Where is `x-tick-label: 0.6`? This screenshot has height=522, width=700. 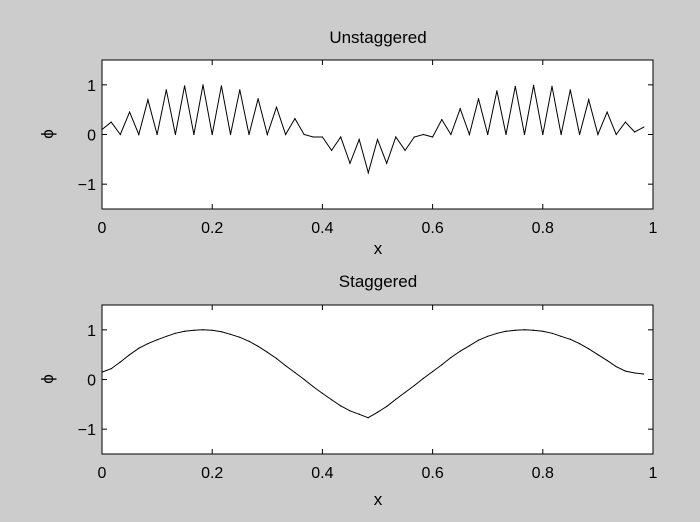 x-tick-label: 0.6 is located at coordinates (432, 228).